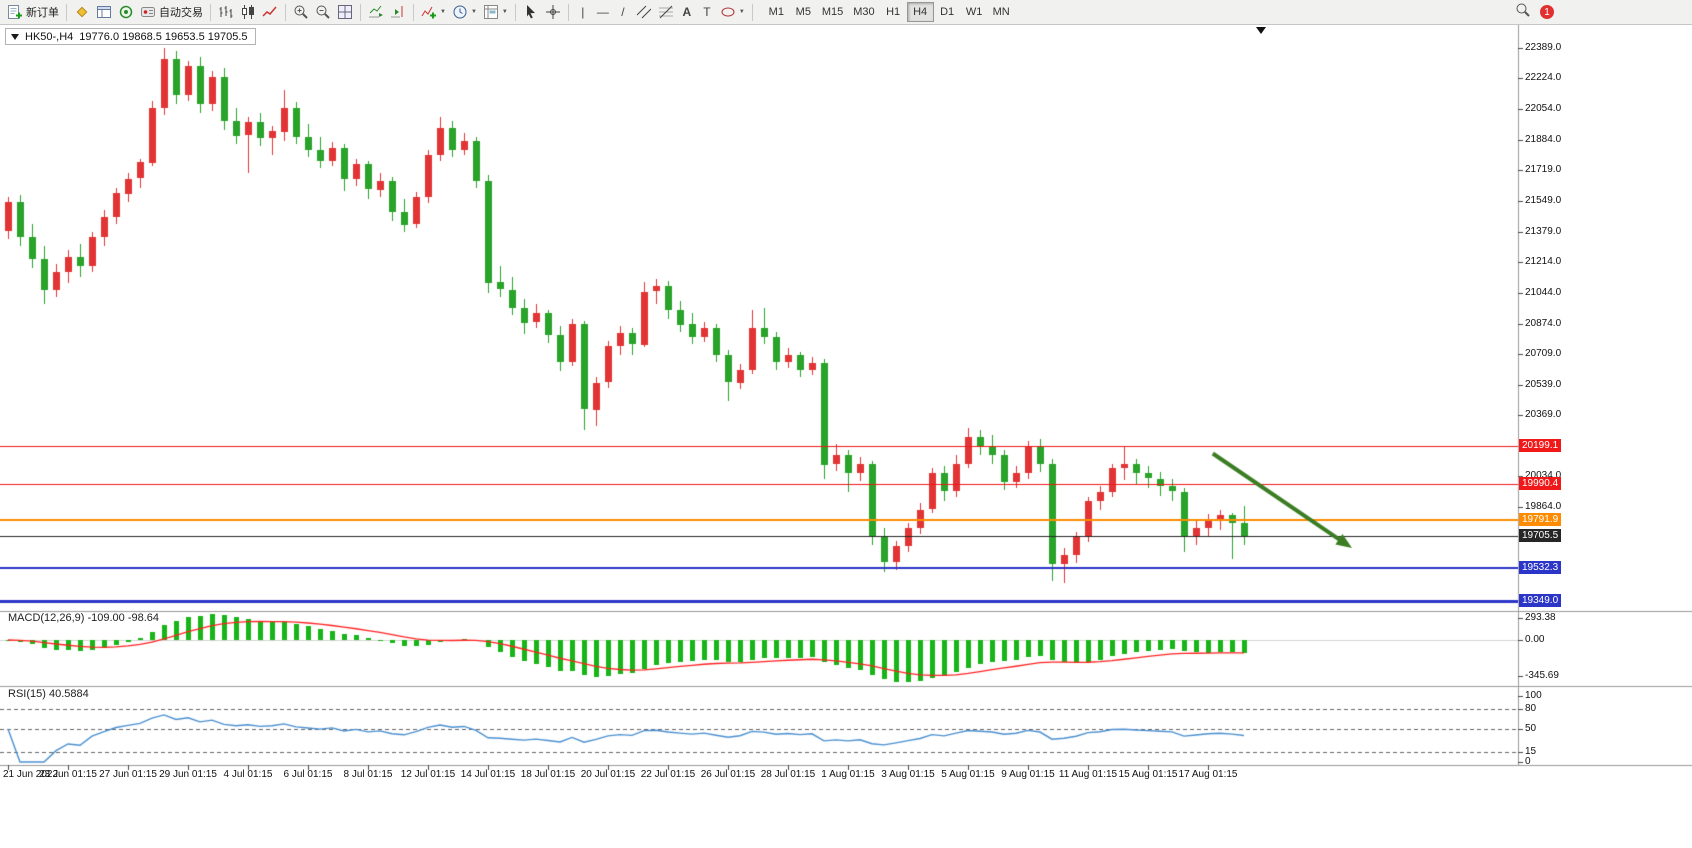  I want to click on timeframe-m30-button: M30, so click(864, 12).